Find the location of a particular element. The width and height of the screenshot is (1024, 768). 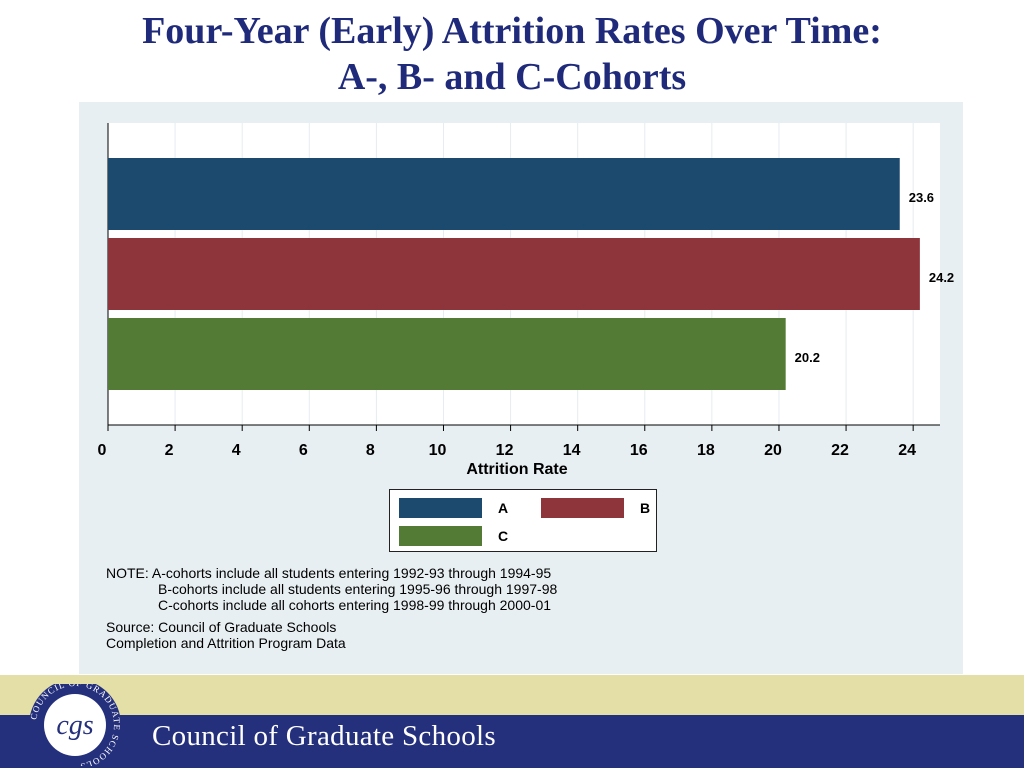

x-tick-label: 18 is located at coordinates (706, 450).